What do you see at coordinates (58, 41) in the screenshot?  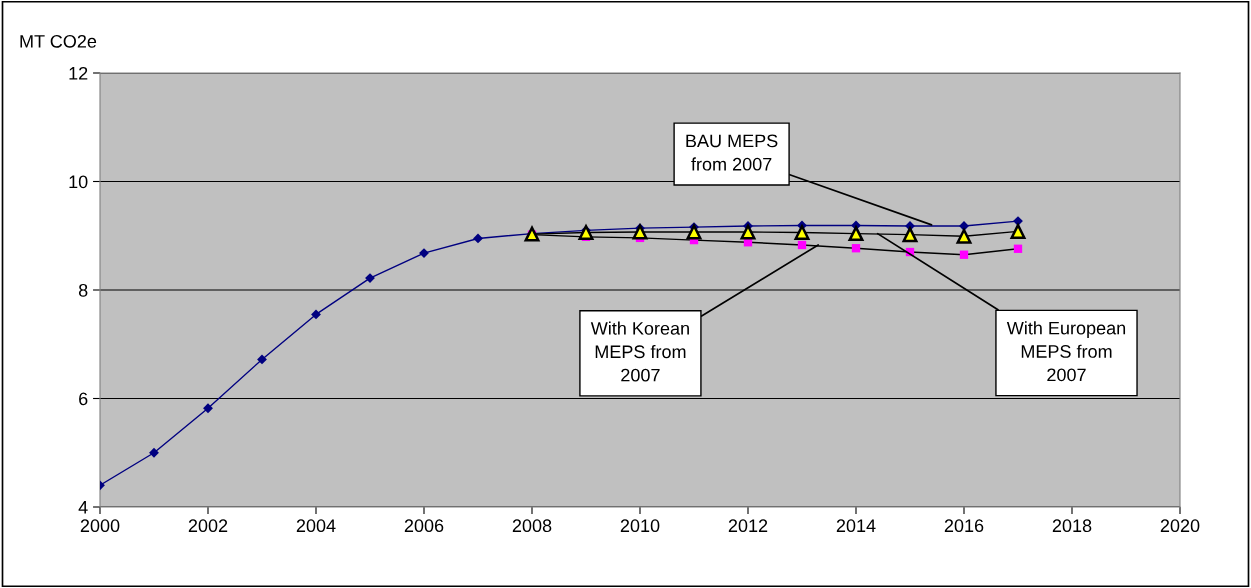 I see `y-axis-title: MT CO2e` at bounding box center [58, 41].